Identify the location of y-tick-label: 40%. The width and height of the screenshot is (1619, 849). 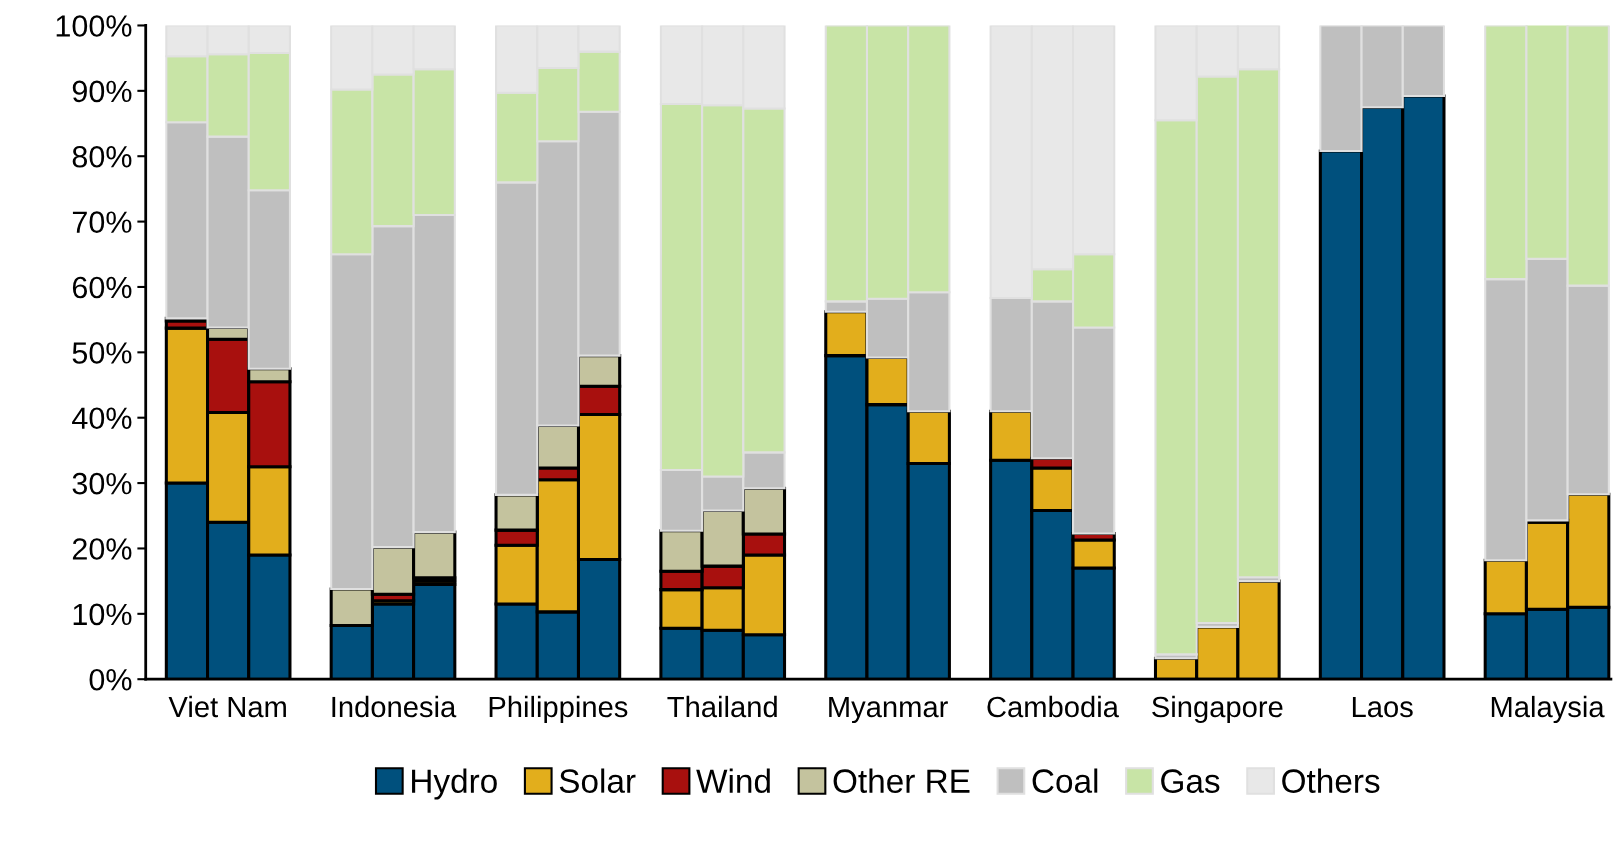
(102, 418).